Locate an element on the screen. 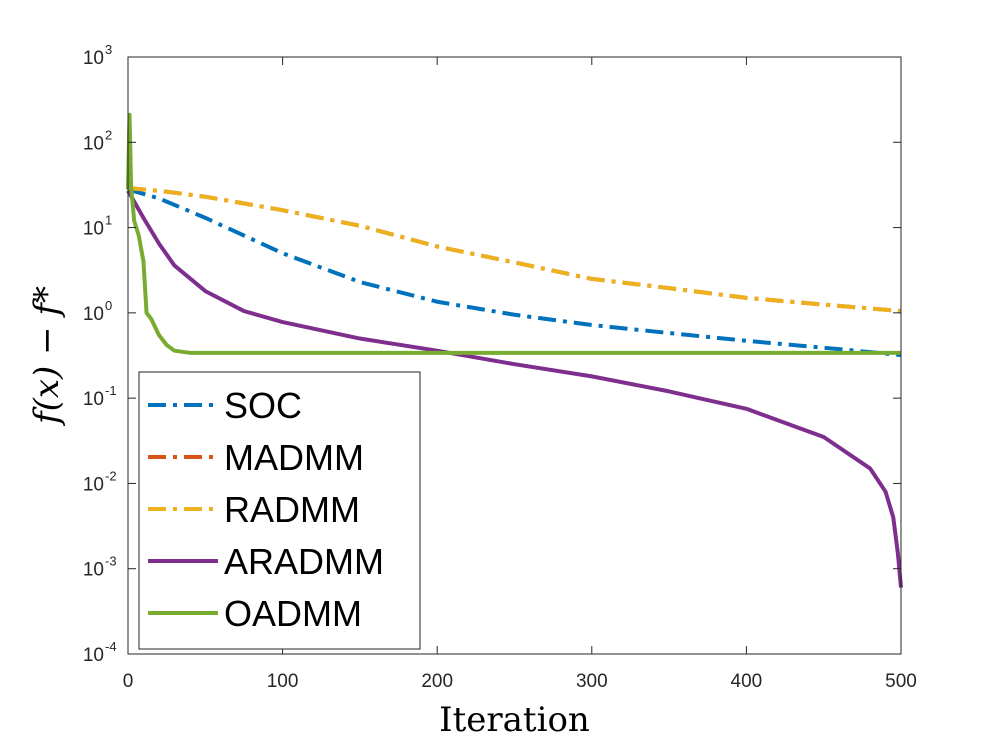 This screenshot has height=747, width=997. legend-item-soc: SOC is located at coordinates (225, 405).